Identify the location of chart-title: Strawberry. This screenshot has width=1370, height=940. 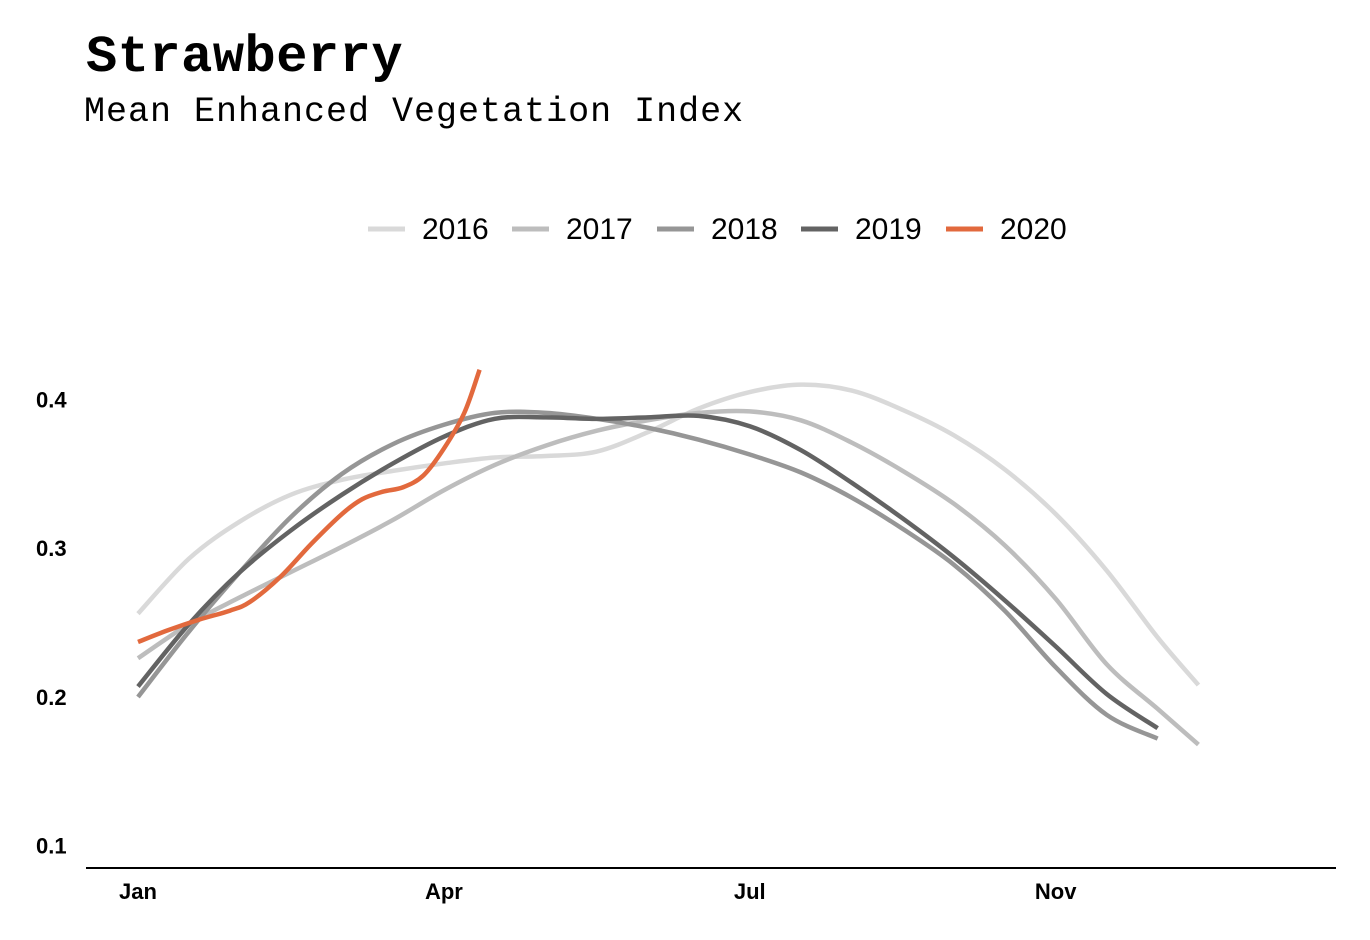
(245, 57).